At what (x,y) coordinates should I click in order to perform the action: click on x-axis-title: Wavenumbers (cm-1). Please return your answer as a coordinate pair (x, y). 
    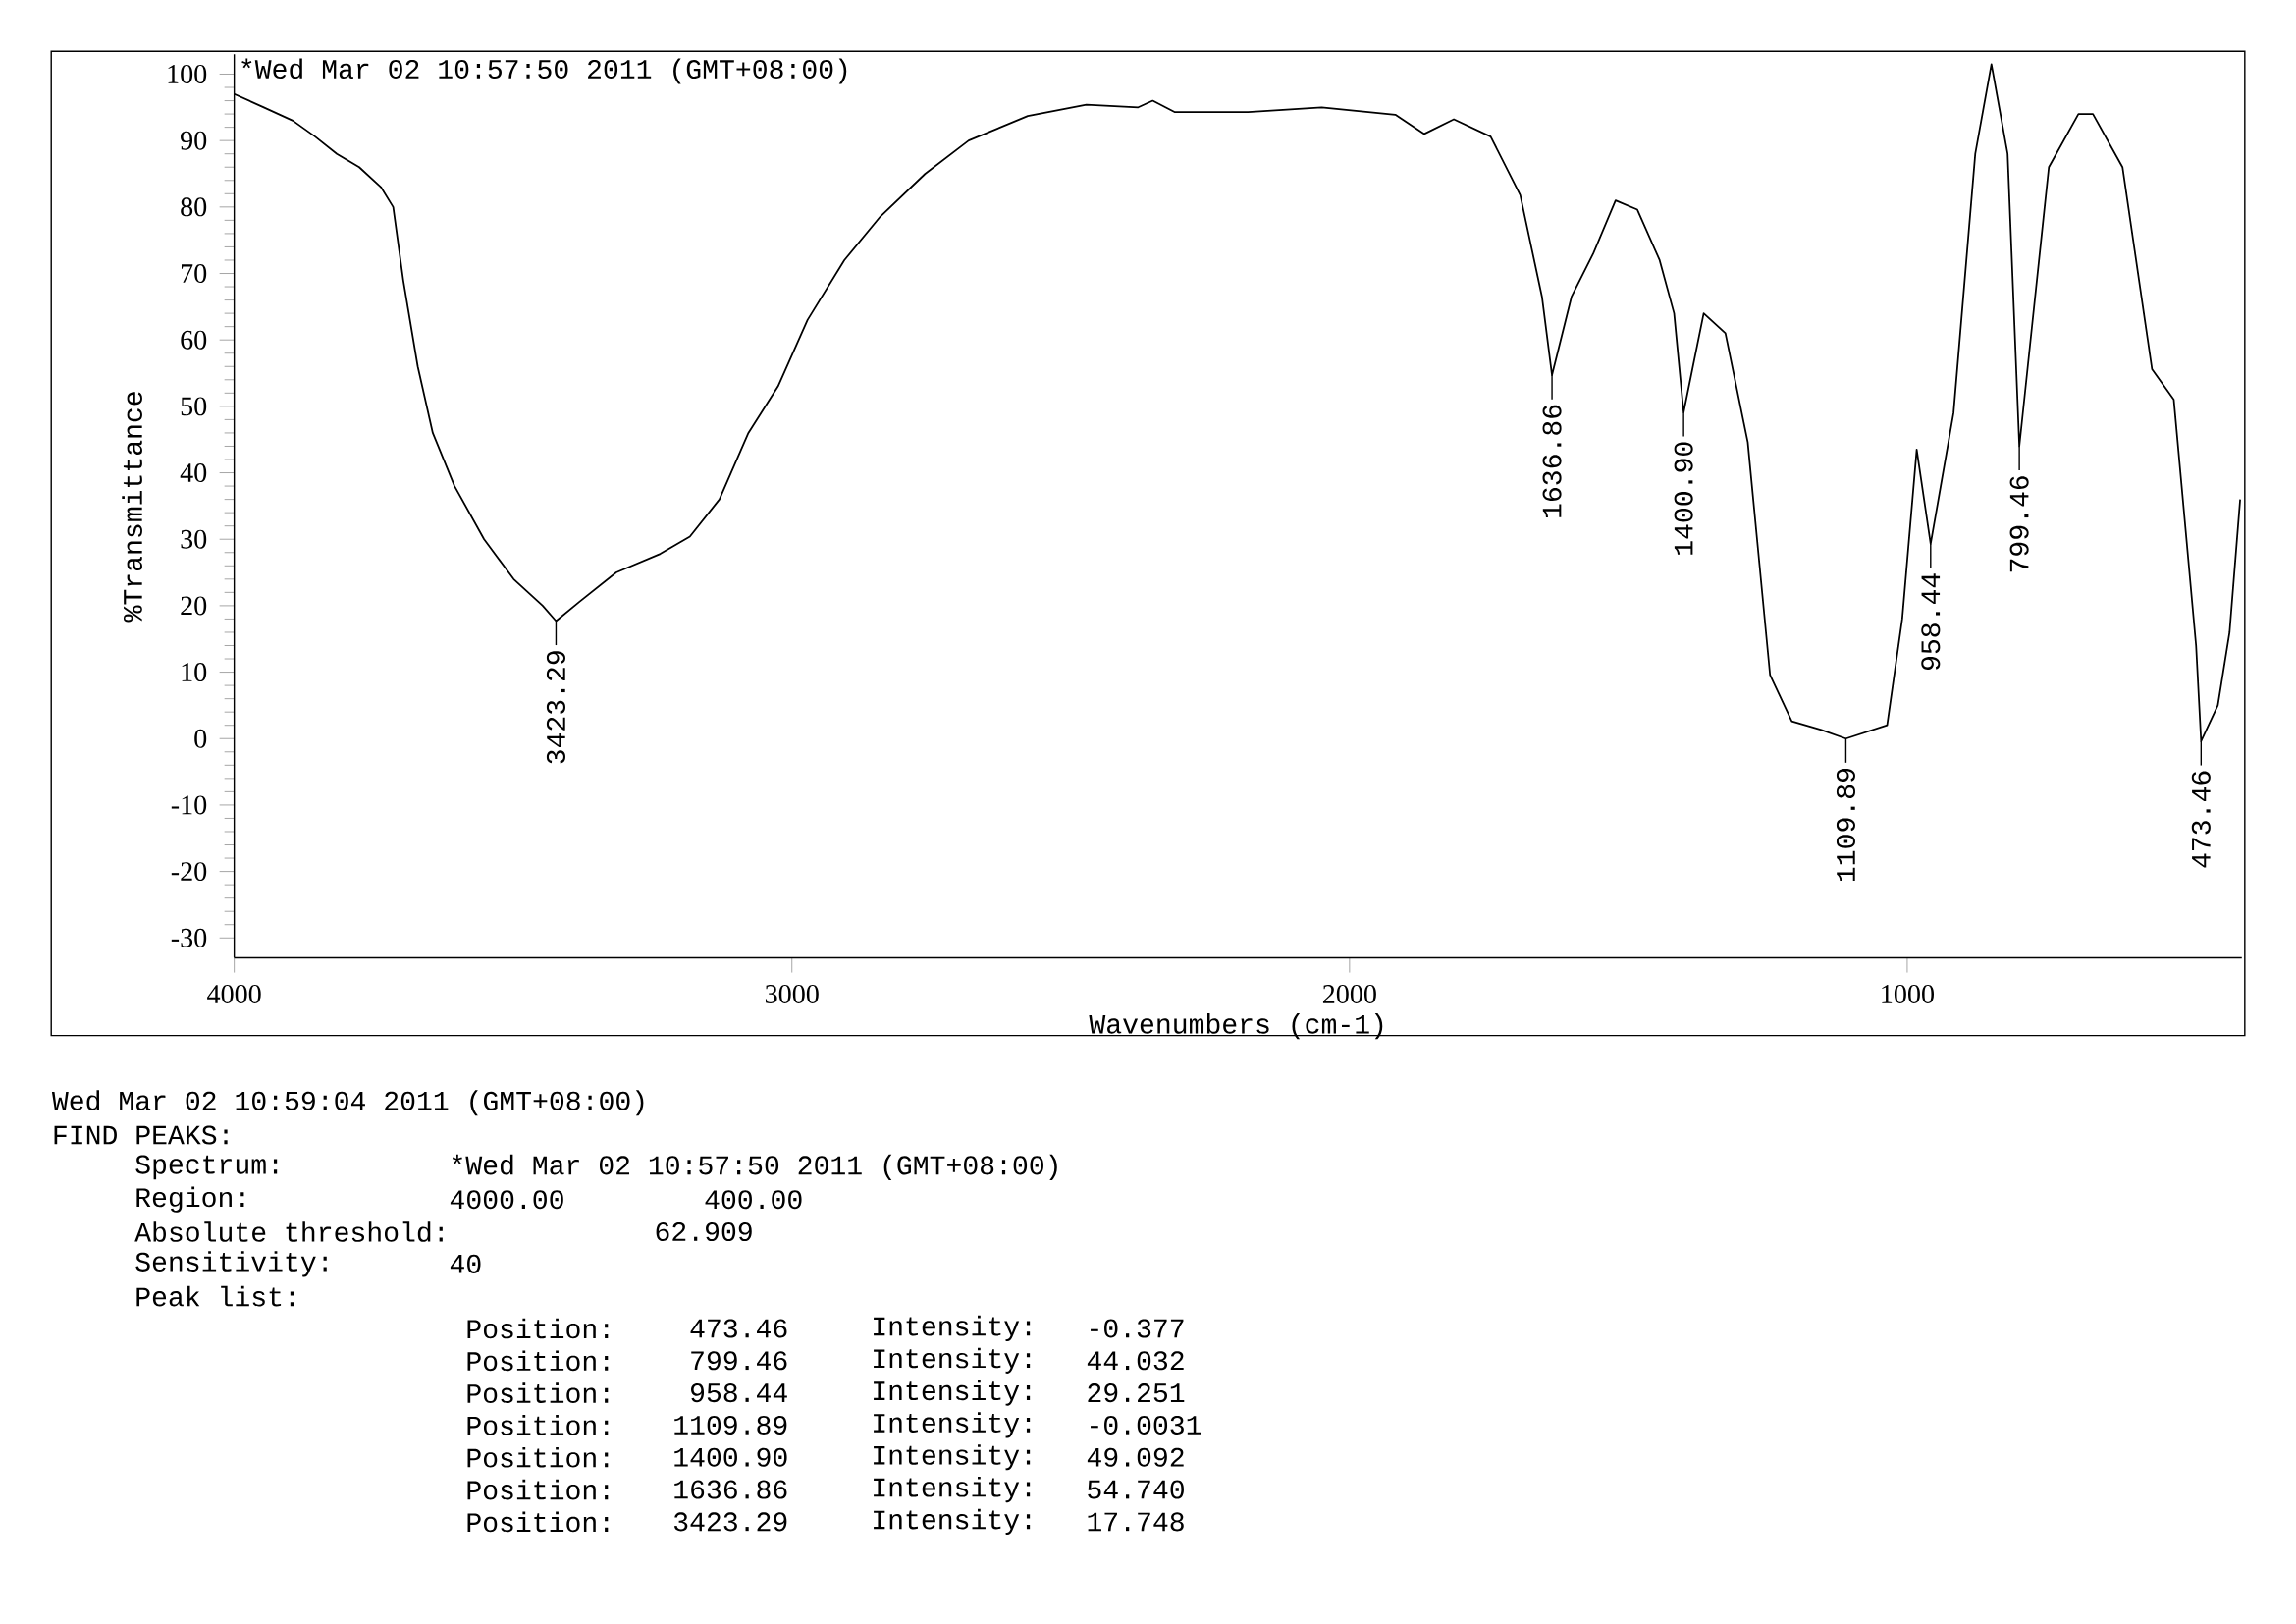
    Looking at the image, I should click on (1236, 1026).